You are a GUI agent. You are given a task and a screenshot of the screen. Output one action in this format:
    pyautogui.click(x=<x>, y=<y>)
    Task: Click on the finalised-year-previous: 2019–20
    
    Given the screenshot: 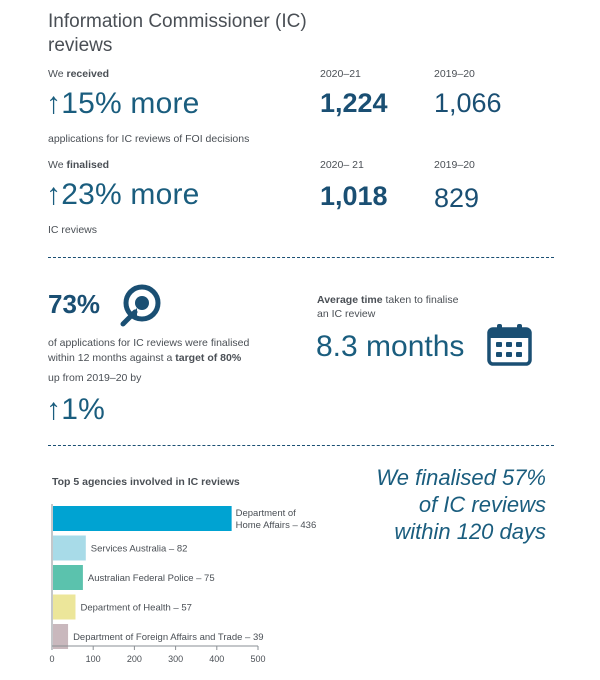 What is the action you would take?
    pyautogui.click(x=454, y=165)
    